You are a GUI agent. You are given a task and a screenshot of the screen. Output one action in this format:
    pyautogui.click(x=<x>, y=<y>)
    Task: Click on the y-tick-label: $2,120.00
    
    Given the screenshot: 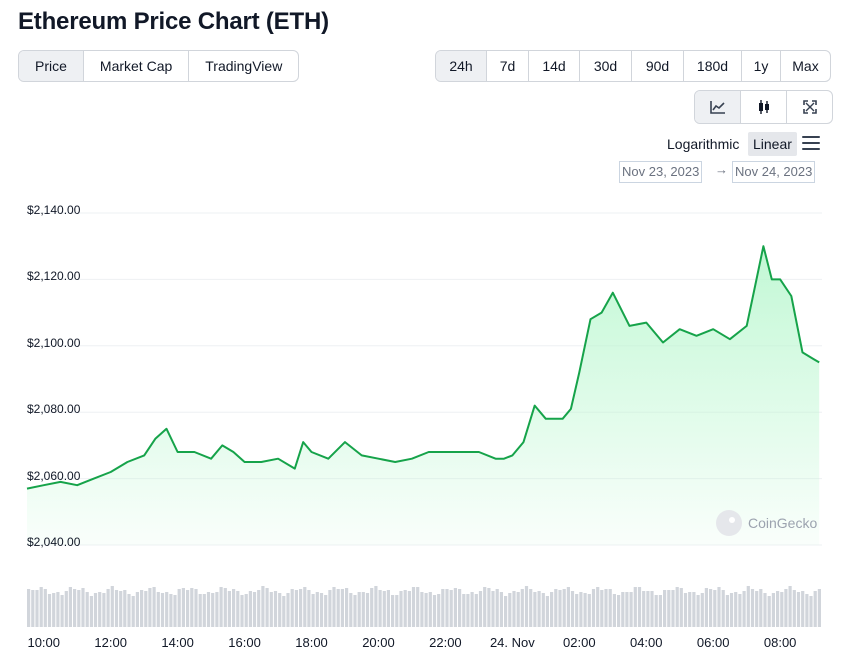 What is the action you would take?
    pyautogui.click(x=54, y=276)
    